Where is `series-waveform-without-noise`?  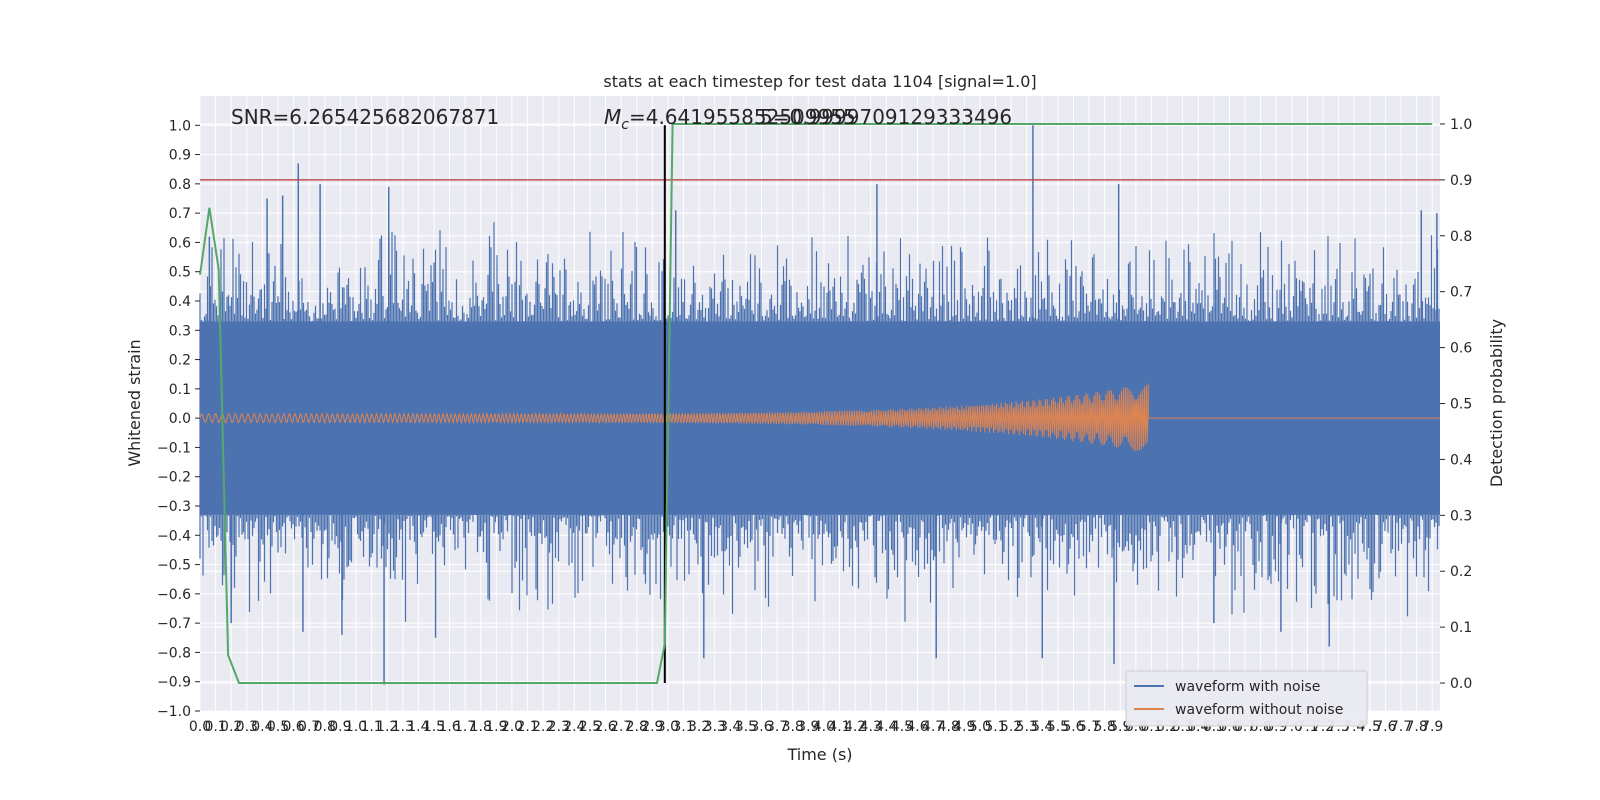 series-waveform-without-noise is located at coordinates (819, 417).